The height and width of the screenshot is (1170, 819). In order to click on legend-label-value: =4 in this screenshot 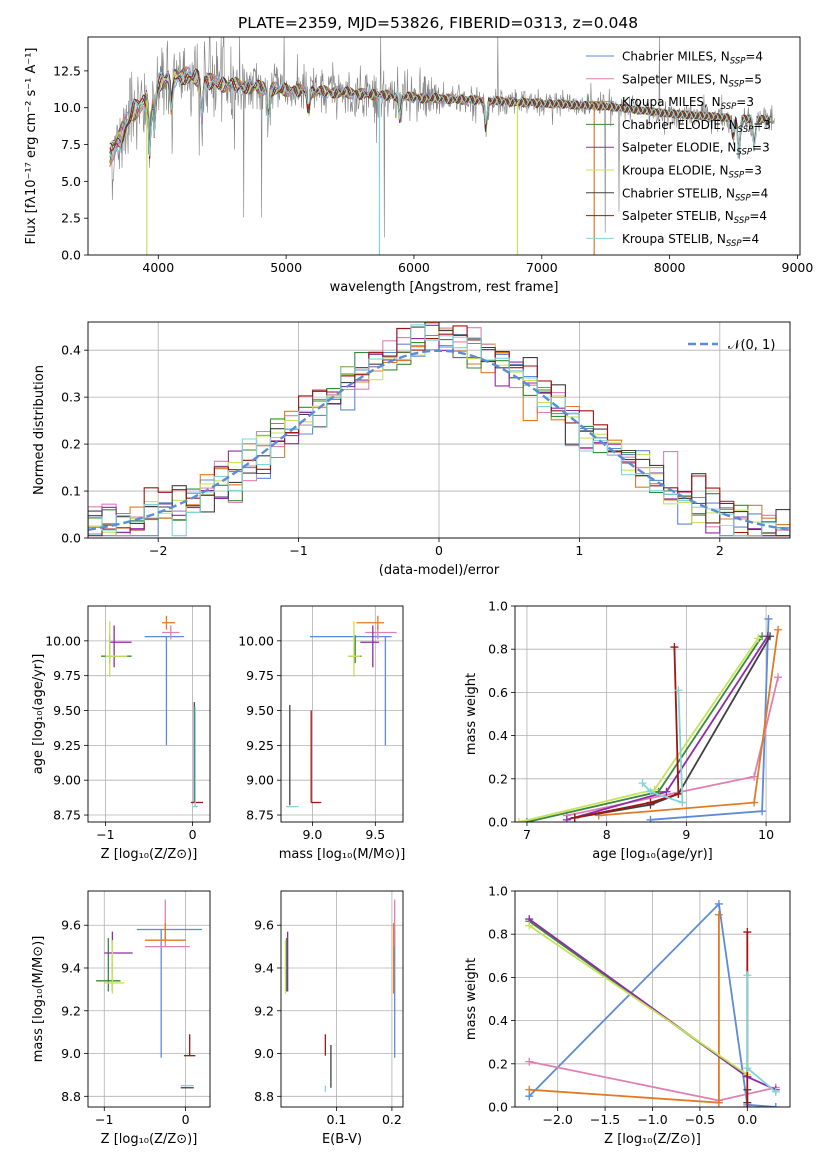, I will do `click(760, 193)`.